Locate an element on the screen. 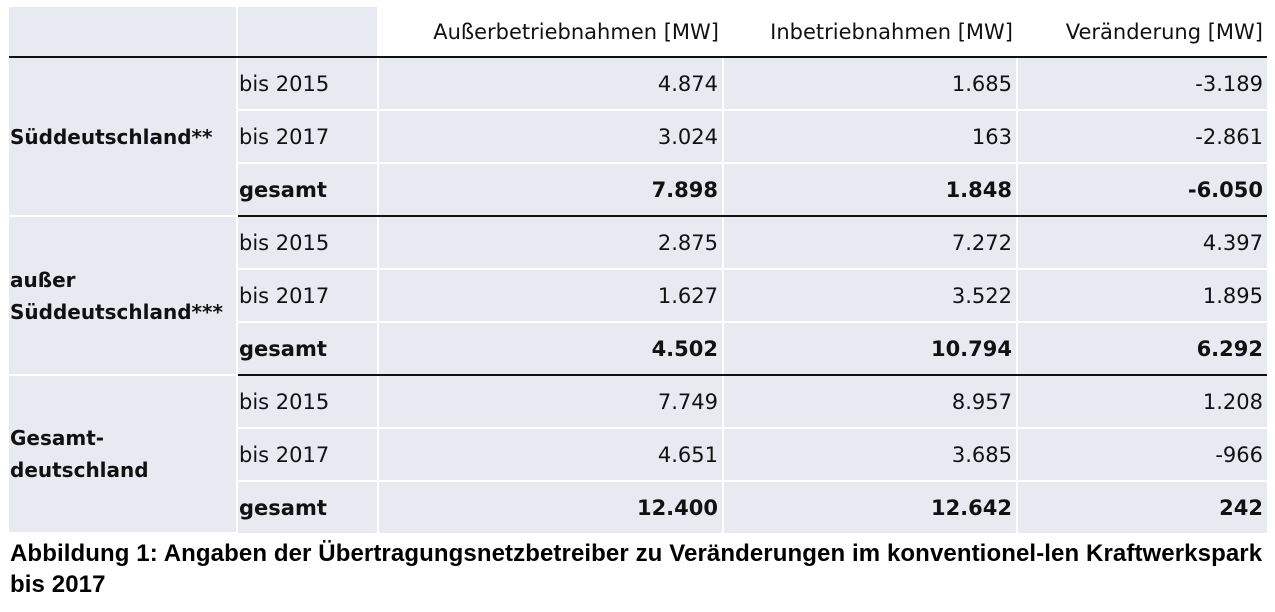 This screenshot has height=612, width=1275. table-row-total: gesamt 7.898 1.848 -6.050 is located at coordinates (638, 190).